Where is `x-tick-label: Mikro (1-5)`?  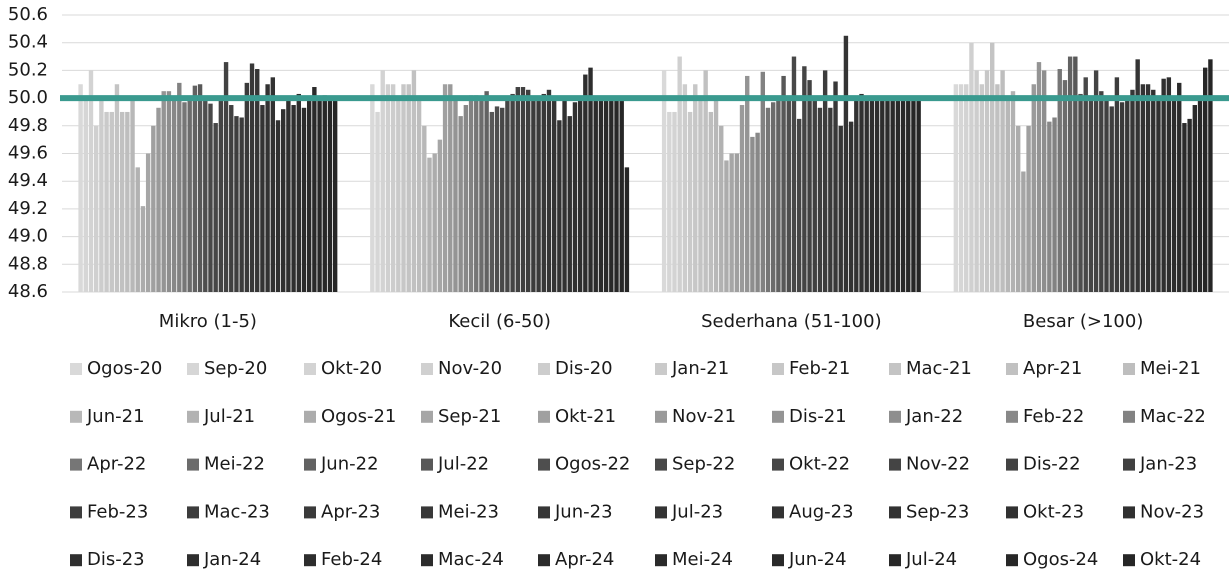
x-tick-label: Mikro (1-5) is located at coordinates (208, 321).